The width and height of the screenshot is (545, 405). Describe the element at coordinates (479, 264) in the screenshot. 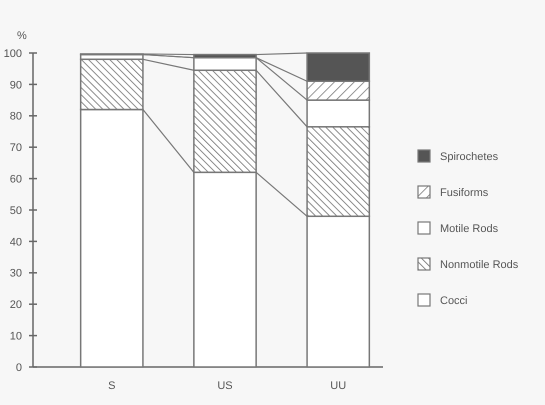

I see `legend-label: Nonmotile Rods` at that location.